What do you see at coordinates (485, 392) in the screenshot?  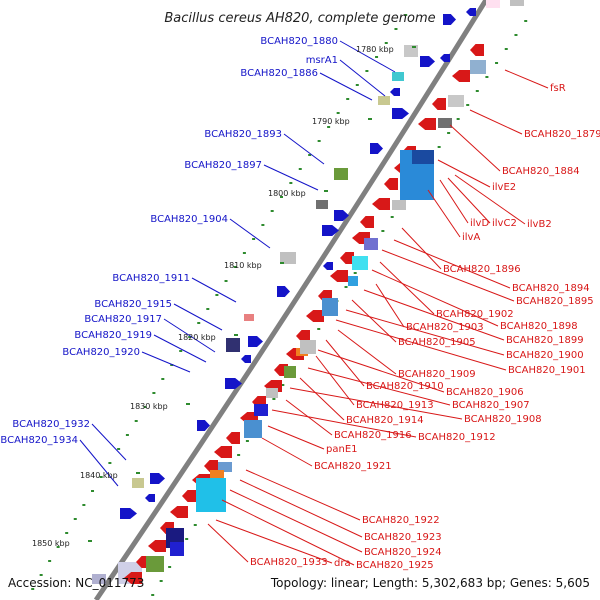 I see `gene-label-bcah820-1906: BCAH820_1906` at bounding box center [485, 392].